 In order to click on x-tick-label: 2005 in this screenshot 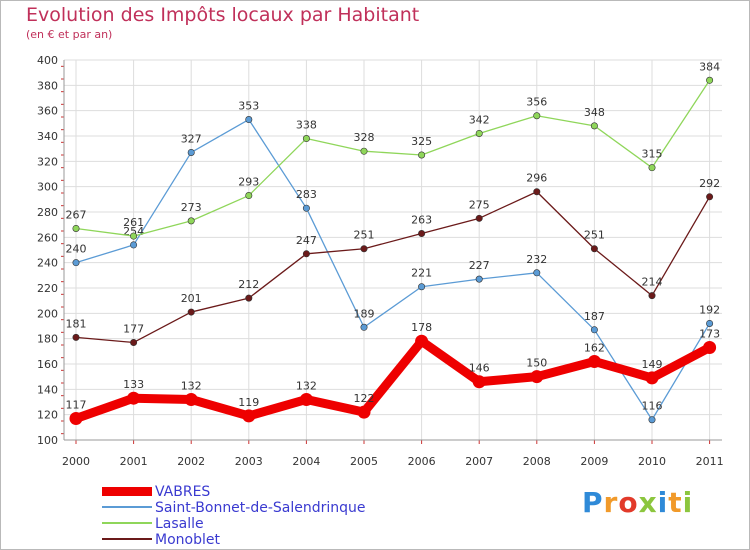, I will do `click(364, 461)`.